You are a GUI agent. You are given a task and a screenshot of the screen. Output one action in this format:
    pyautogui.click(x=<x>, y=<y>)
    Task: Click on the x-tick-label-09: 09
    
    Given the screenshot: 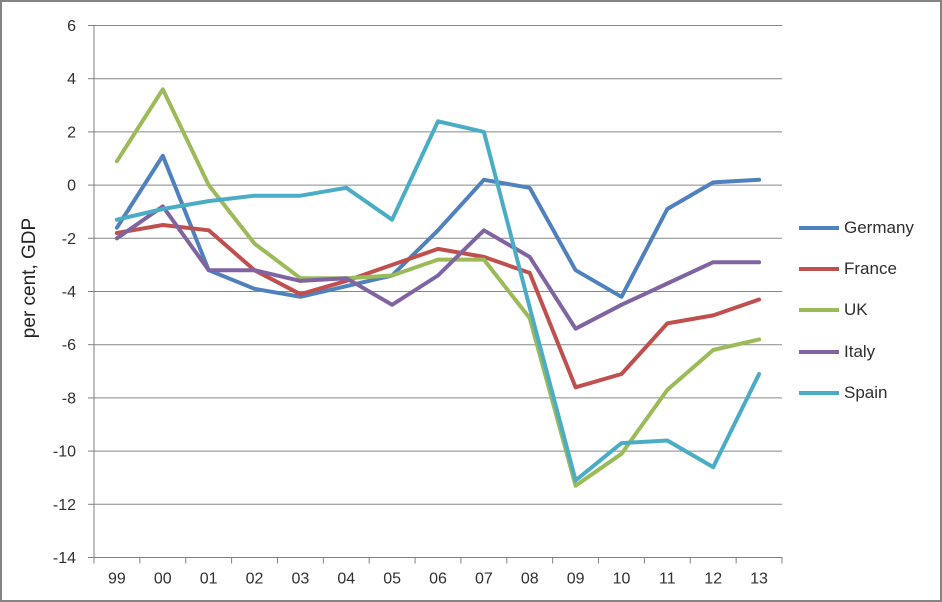 What is the action you would take?
    pyautogui.click(x=576, y=579)
    